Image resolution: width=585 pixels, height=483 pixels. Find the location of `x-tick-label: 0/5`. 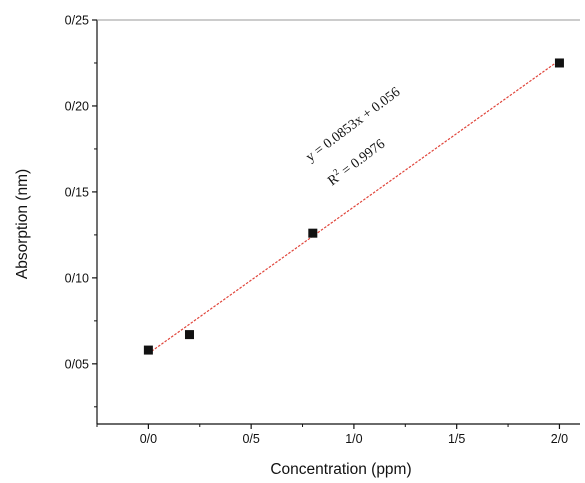

x-tick-label: 0/5 is located at coordinates (250, 439).